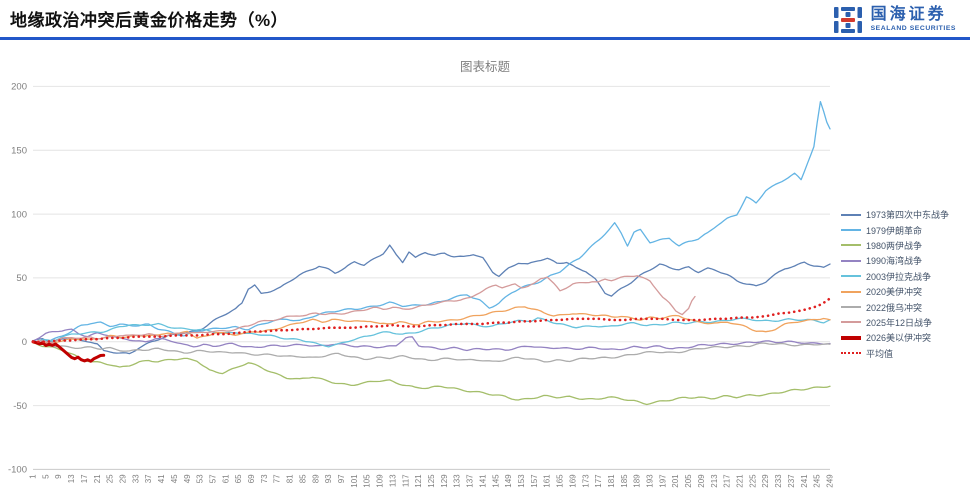 The height and width of the screenshot is (500, 970). What do you see at coordinates (482, 481) in the screenshot?
I see `x-axis-tick-label: 141` at bounding box center [482, 481].